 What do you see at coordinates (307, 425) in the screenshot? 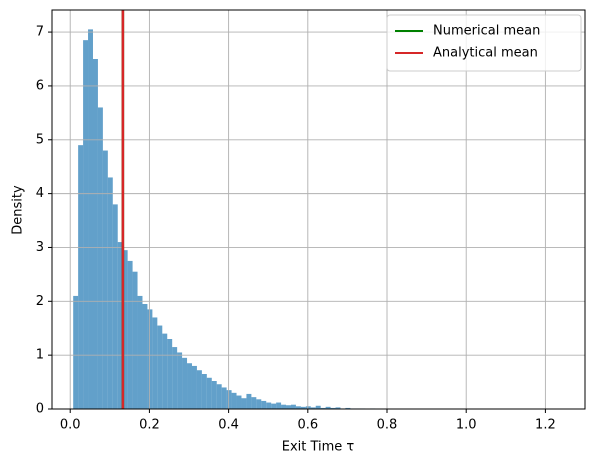
I see `x-tick-label: 0.6` at bounding box center [307, 425].